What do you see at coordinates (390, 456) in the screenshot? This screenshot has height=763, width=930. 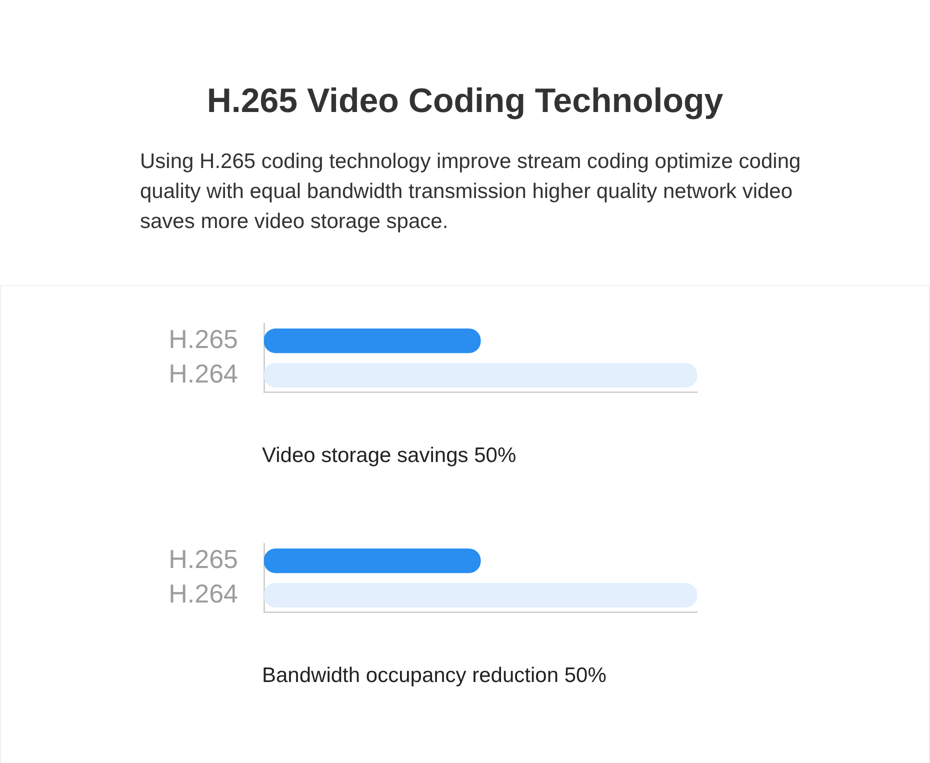 I see `x-axis-title: Video storage savings 50%` at bounding box center [390, 456].